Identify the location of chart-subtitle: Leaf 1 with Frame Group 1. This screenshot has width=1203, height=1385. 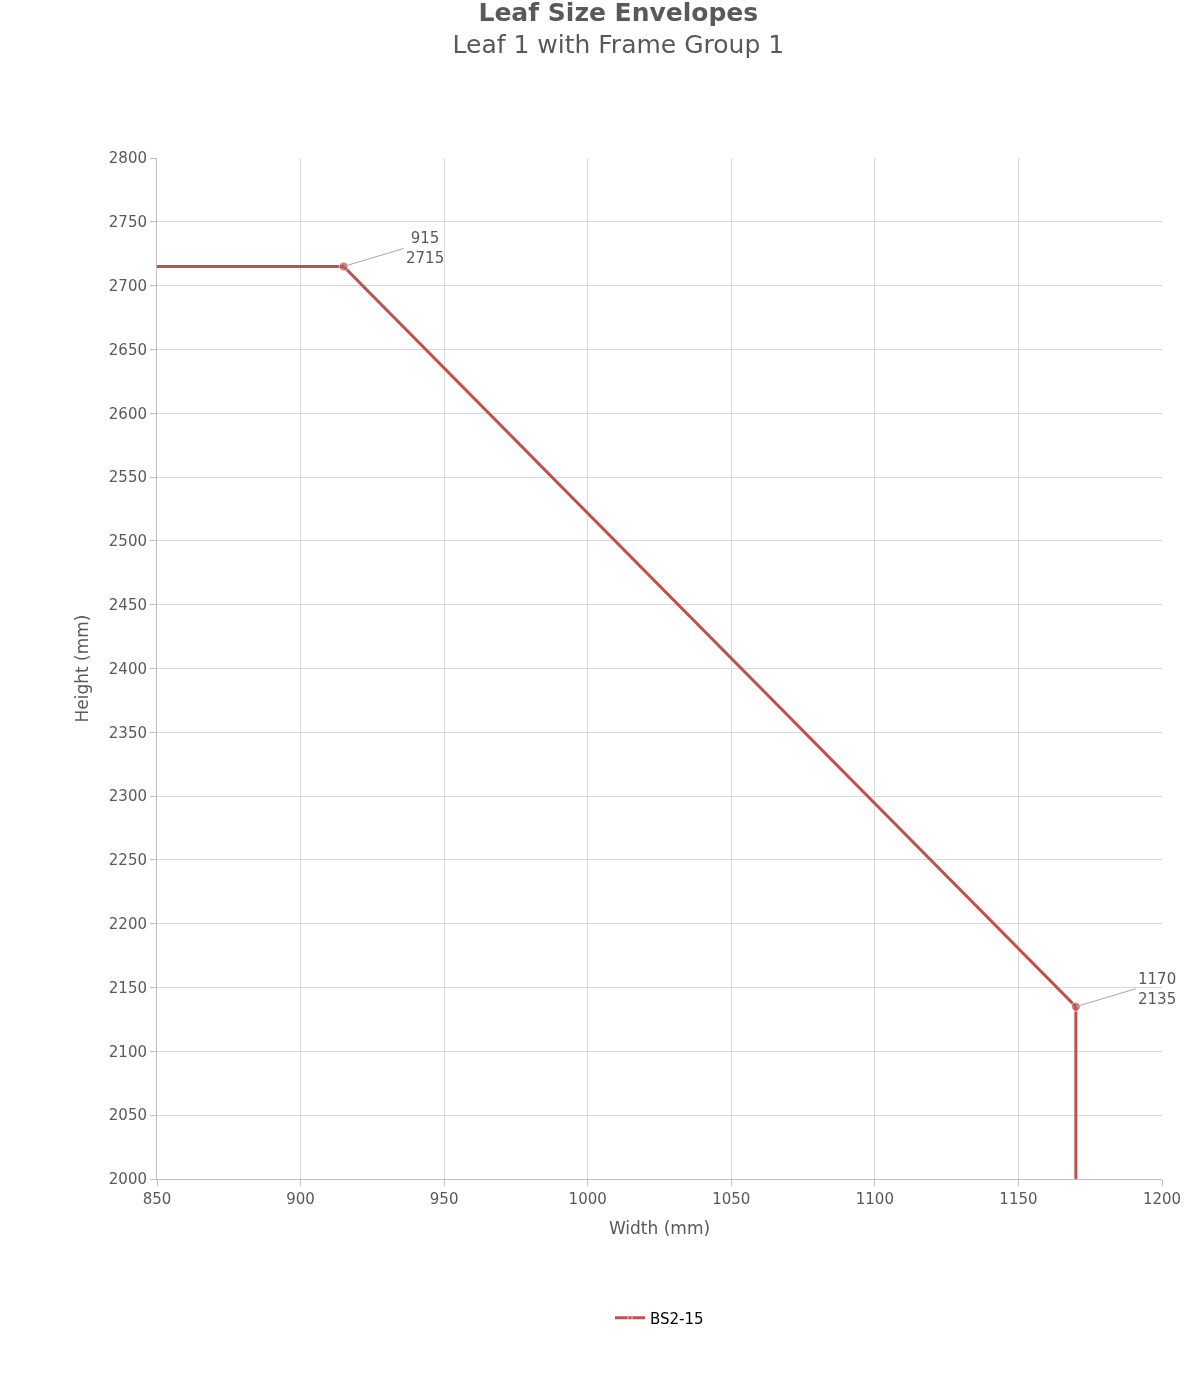
(618, 45).